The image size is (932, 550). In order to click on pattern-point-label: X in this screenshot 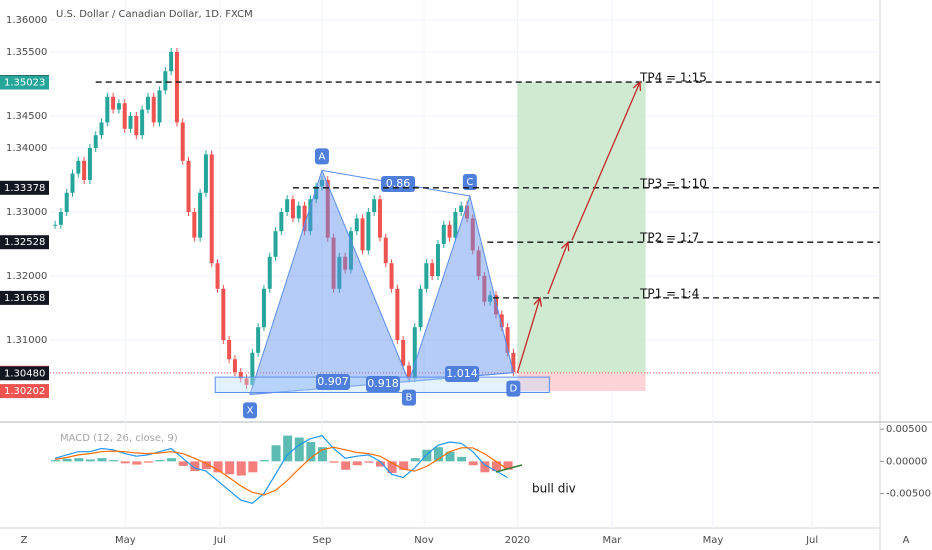, I will do `click(250, 410)`.